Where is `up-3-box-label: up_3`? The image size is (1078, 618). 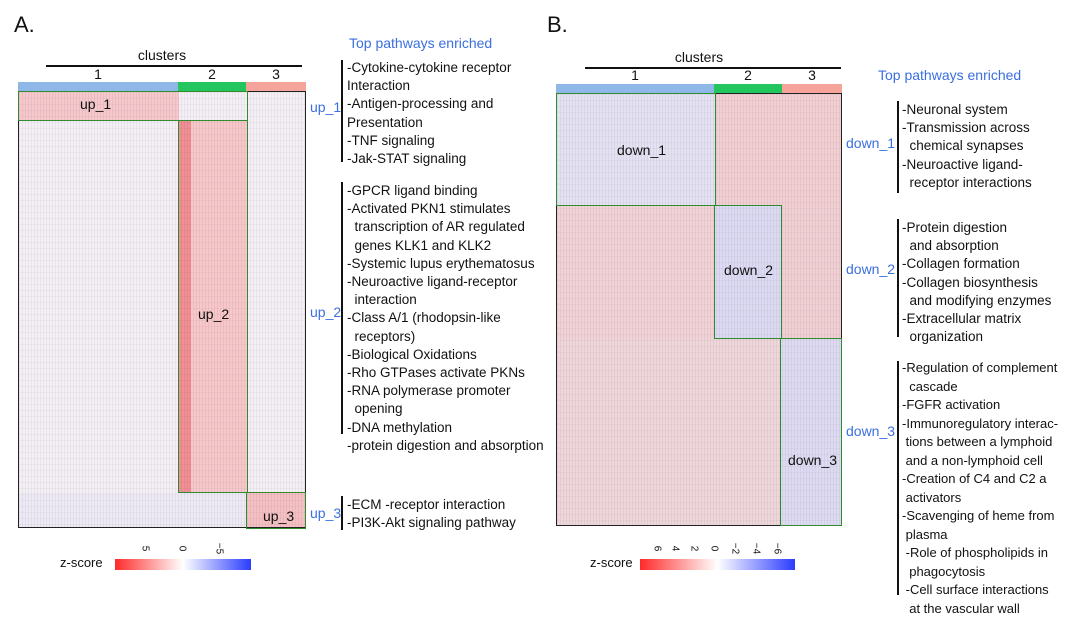
up-3-box-label: up_3 is located at coordinates (279, 516).